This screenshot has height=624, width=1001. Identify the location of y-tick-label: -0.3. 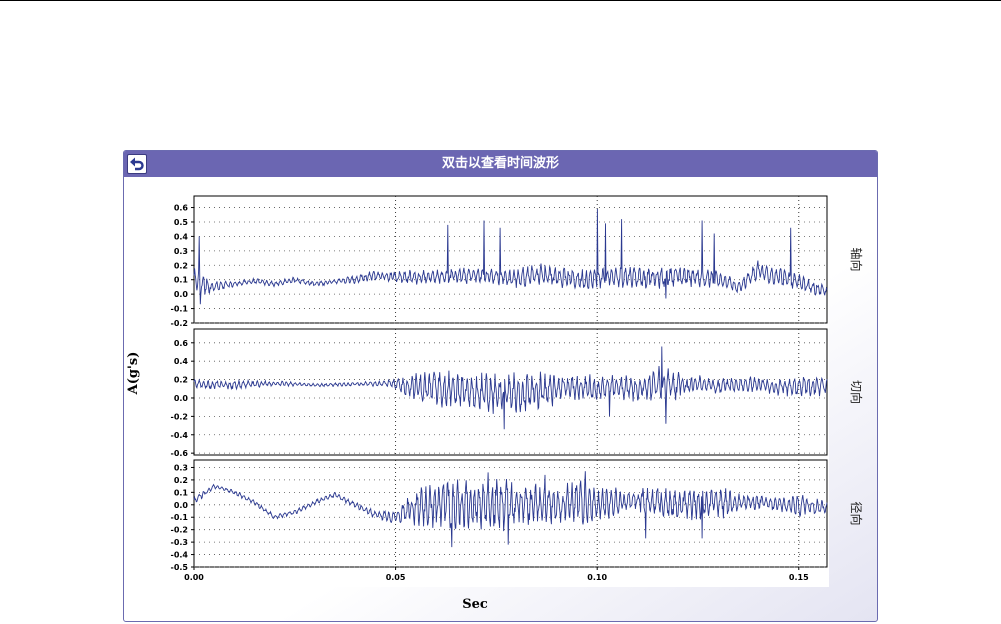
(180, 542).